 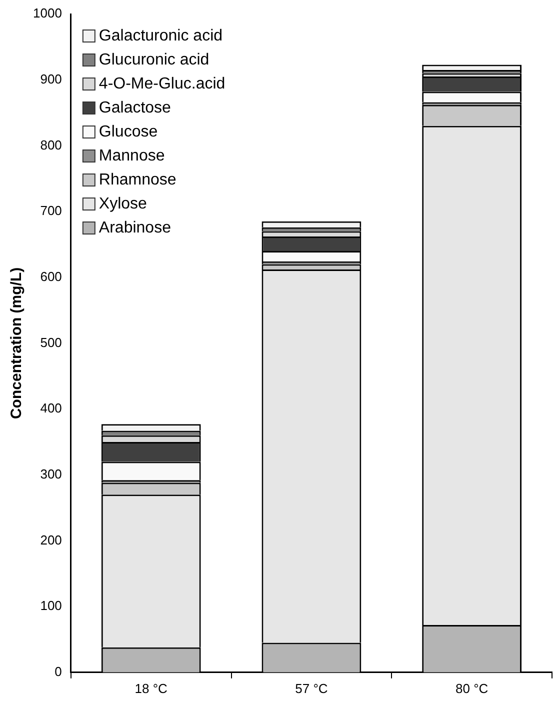 I want to click on y-tick-label: 800, so click(x=51, y=144).